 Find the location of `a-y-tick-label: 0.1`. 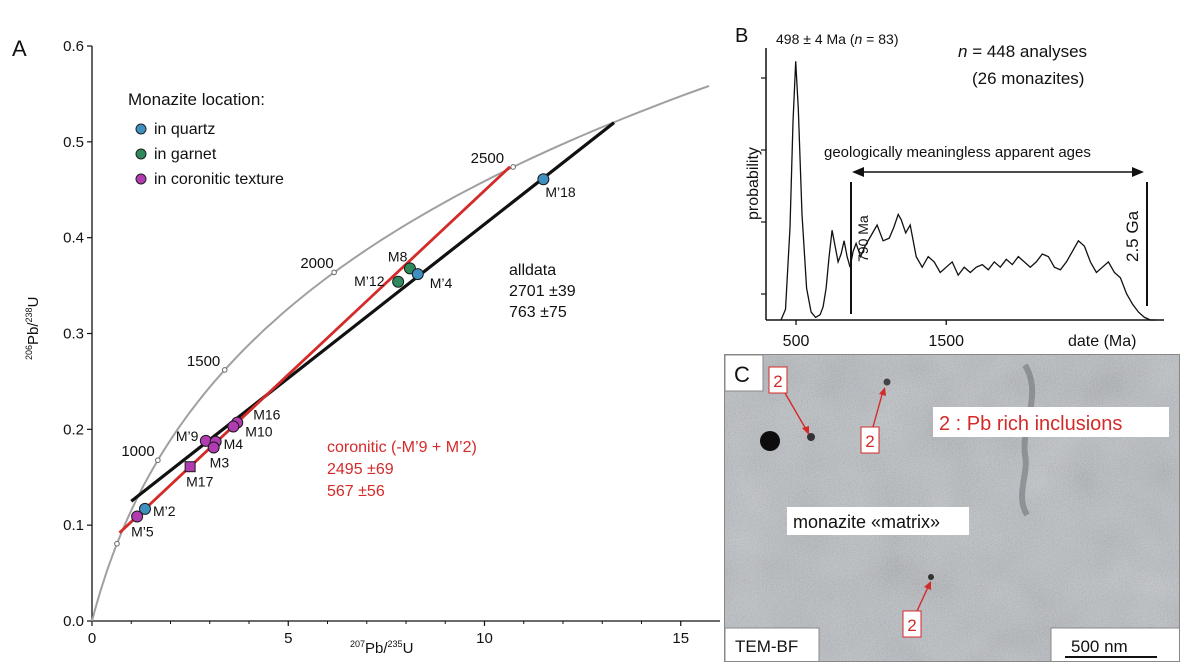

a-y-tick-label: 0.1 is located at coordinates (73, 525).